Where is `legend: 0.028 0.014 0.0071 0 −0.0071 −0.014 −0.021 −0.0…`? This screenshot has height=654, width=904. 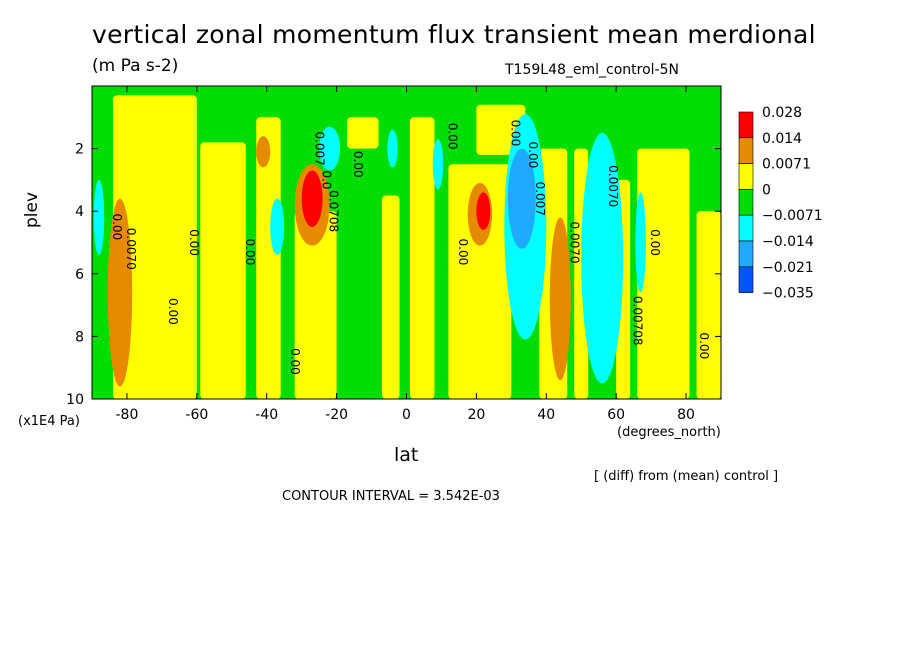
legend: 0.028 0.014 0.0071 0 −0.0071 −0.014 −0.021 −0.0… is located at coordinates (780, 203).